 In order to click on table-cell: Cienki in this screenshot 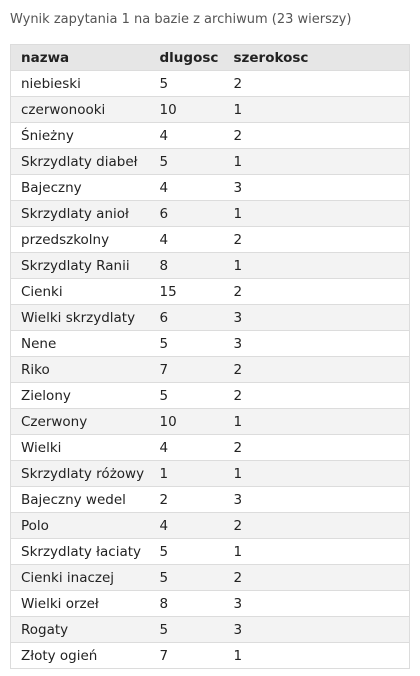, I will do `click(80, 291)`.